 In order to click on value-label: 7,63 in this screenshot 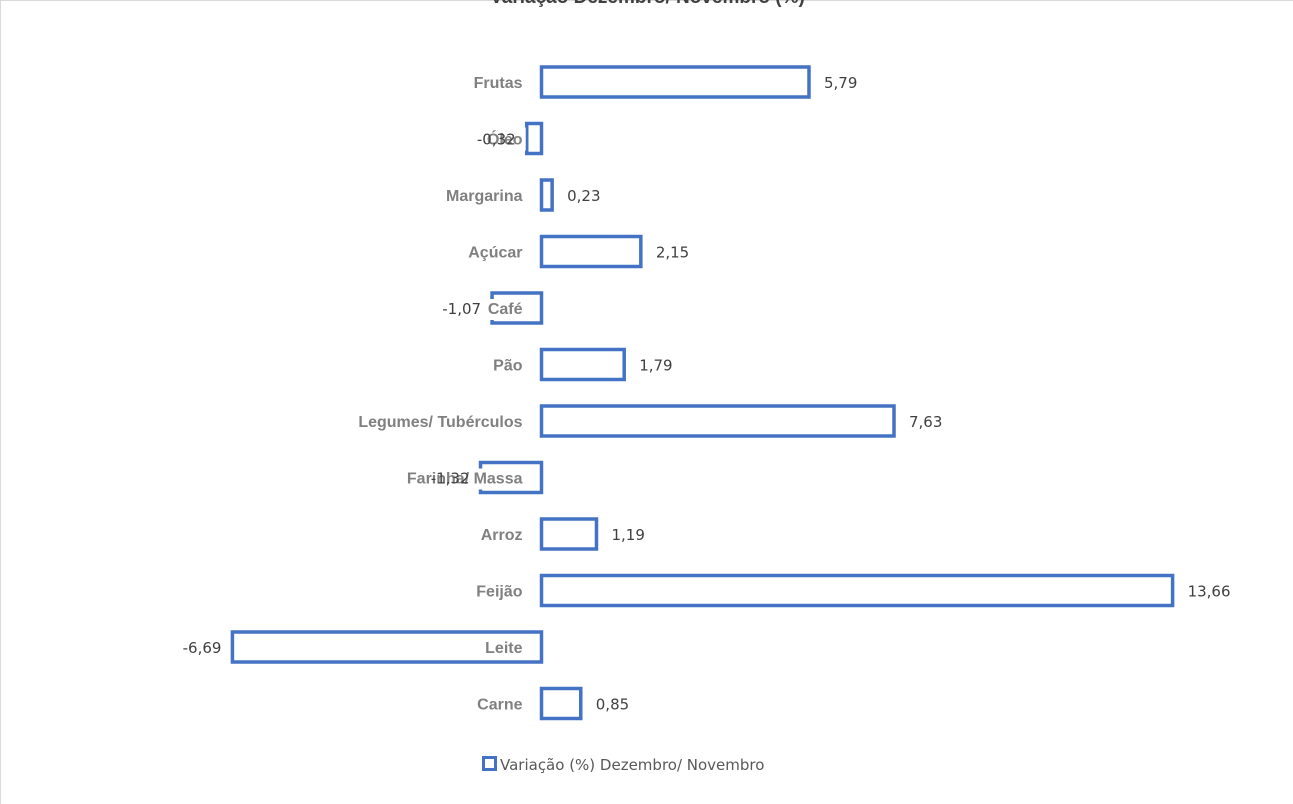, I will do `click(925, 422)`.